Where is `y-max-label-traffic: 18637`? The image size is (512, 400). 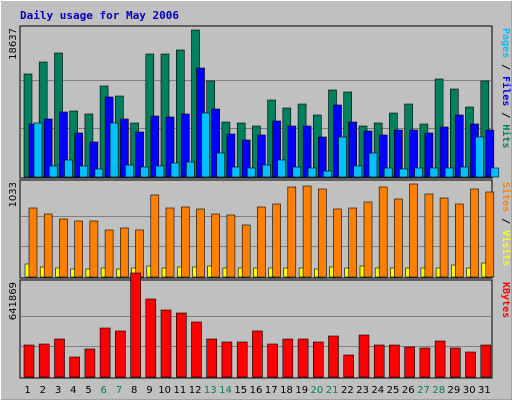 y-max-label-traffic: 18637 is located at coordinates (13, 44).